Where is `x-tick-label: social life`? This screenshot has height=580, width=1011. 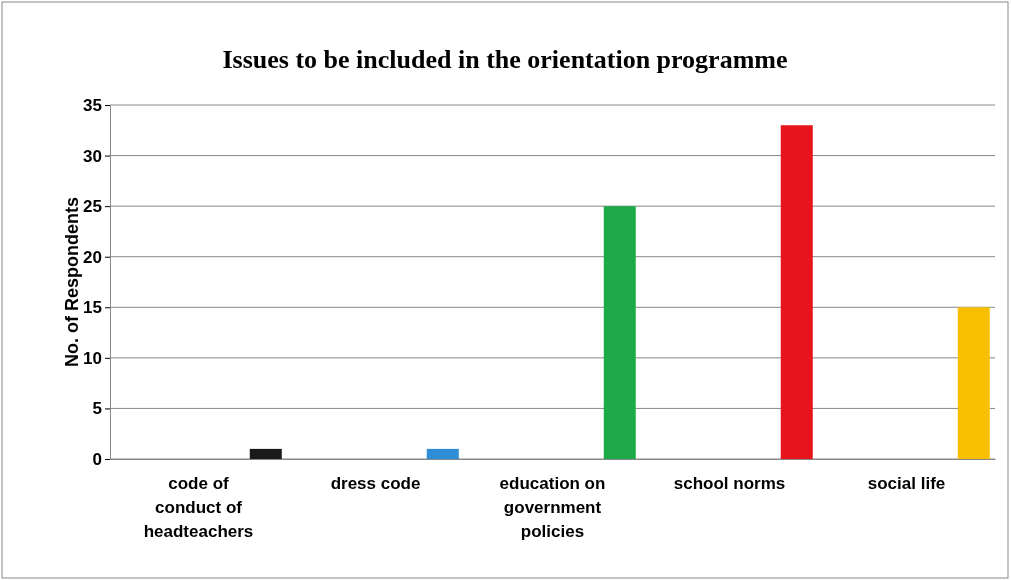
x-tick-label: social life is located at coordinates (906, 483).